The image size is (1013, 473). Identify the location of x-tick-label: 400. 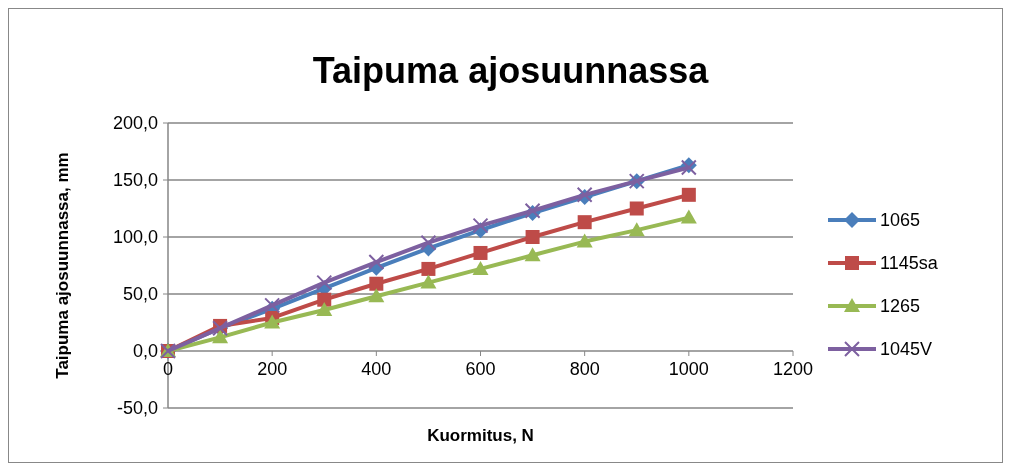
(376, 369).